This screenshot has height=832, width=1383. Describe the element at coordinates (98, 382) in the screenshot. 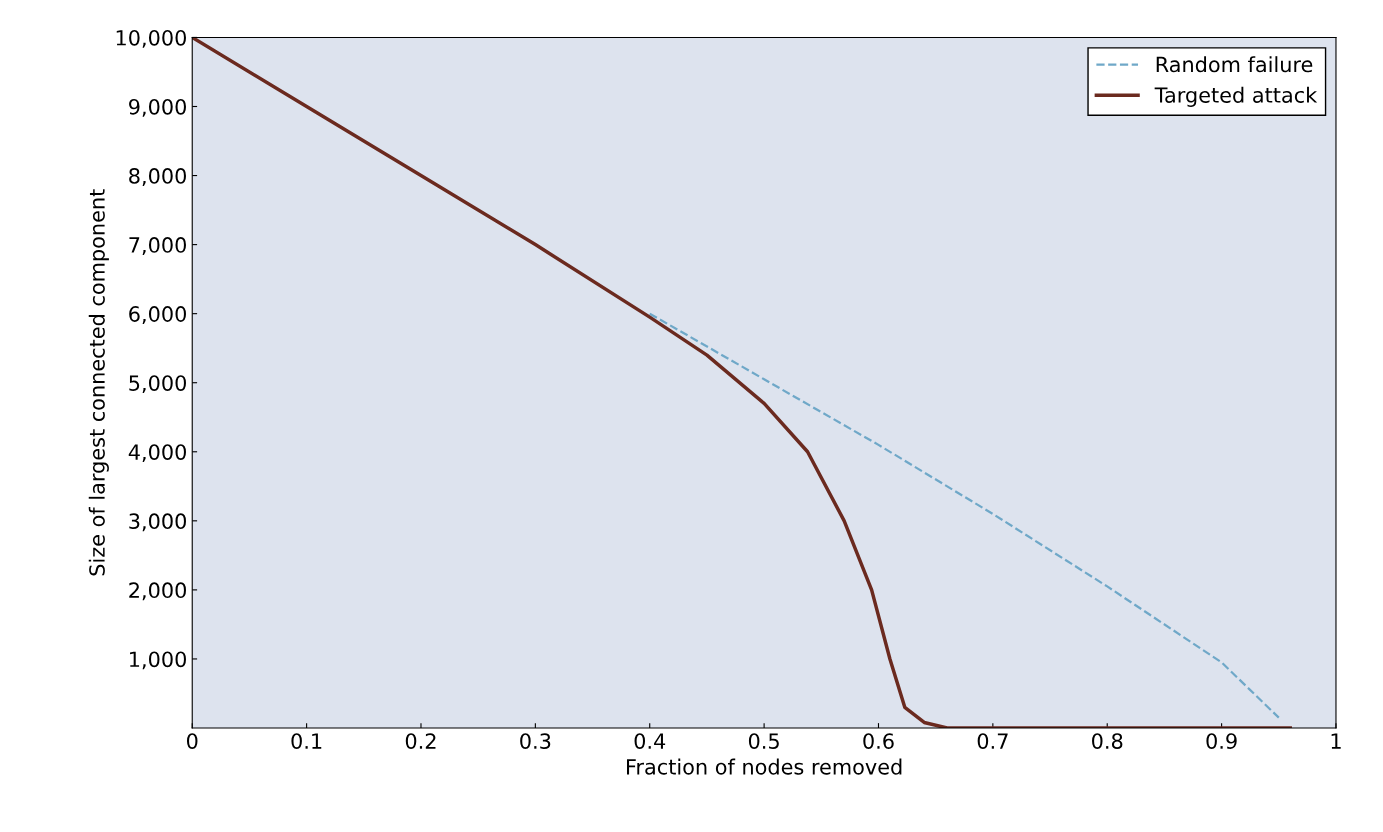

I see `y-axis-title: Size of largest connected component` at that location.